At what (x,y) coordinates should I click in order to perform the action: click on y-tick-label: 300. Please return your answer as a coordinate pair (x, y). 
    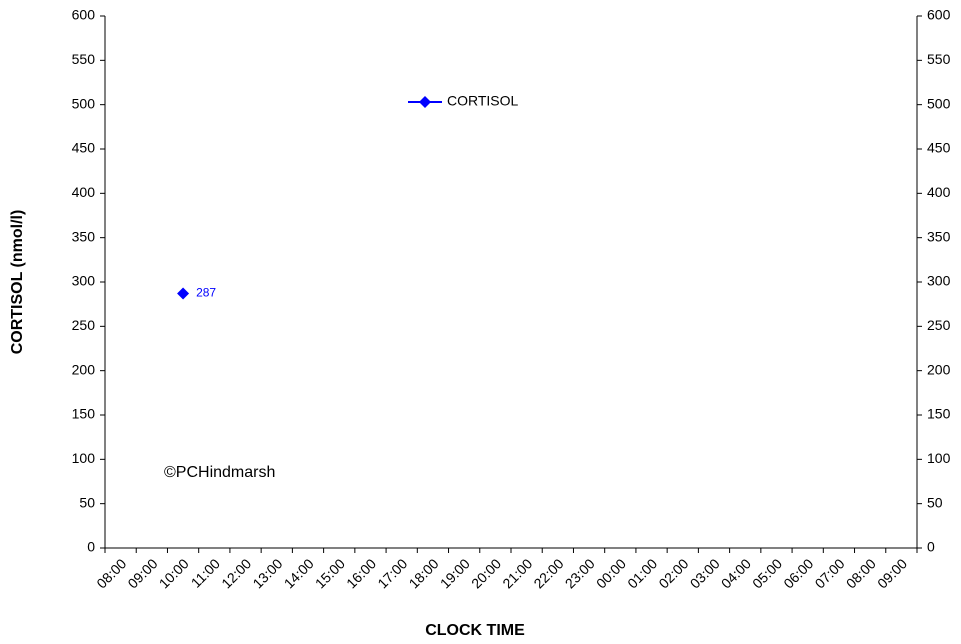
    Looking at the image, I should click on (84, 281).